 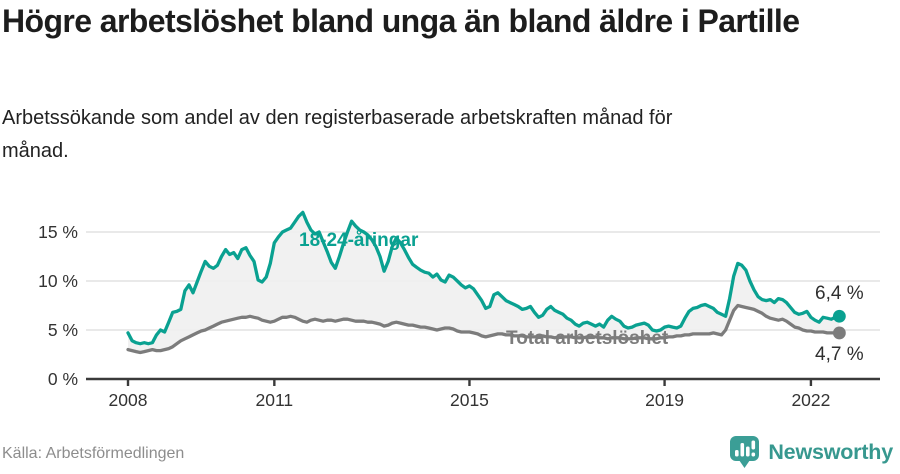 What do you see at coordinates (810, 400) in the screenshot?
I see `svg-text: 2022` at bounding box center [810, 400].